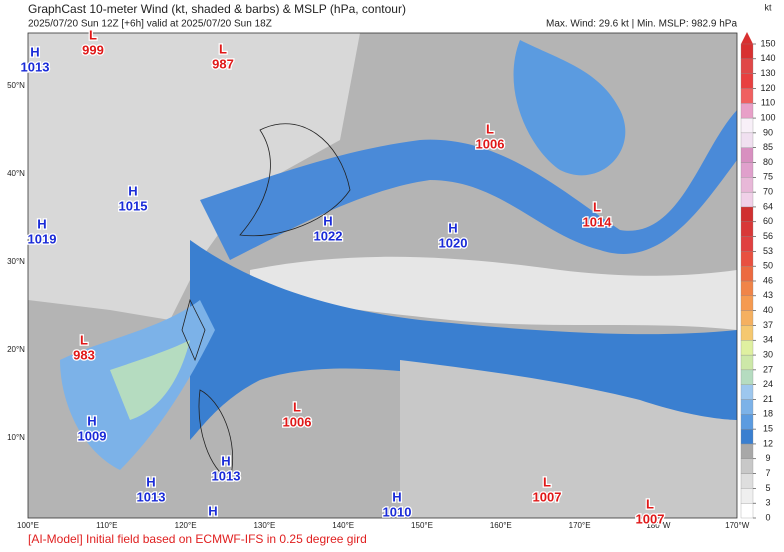 The height and width of the screenshot is (552, 784). What do you see at coordinates (767, 88) in the screenshot?
I see `colorbar-label: 120` at bounding box center [767, 88].